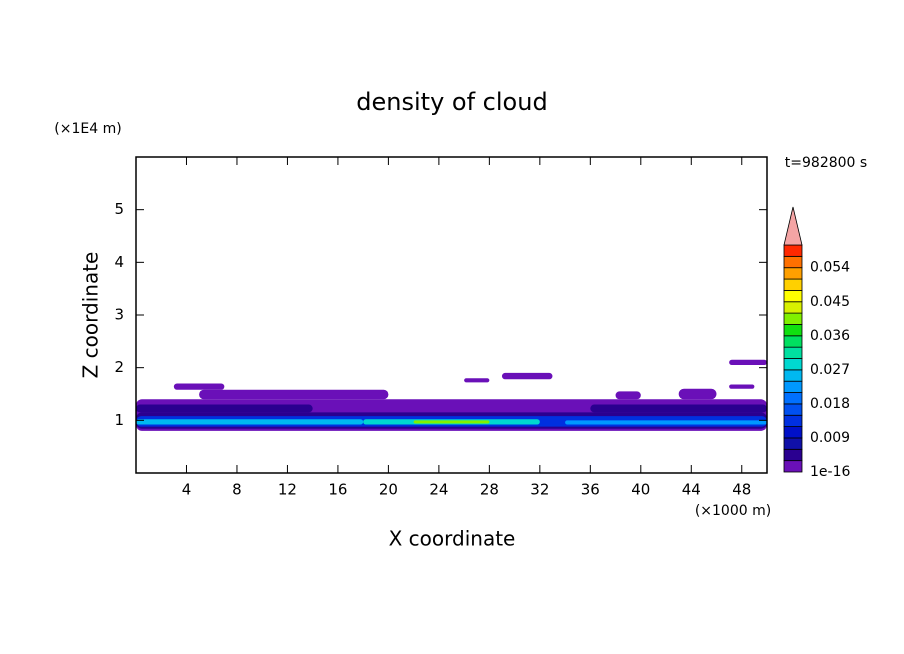 Image resolution: width=904 pixels, height=654 pixels. I want to click on x-tick-label: 24, so click(438, 490).